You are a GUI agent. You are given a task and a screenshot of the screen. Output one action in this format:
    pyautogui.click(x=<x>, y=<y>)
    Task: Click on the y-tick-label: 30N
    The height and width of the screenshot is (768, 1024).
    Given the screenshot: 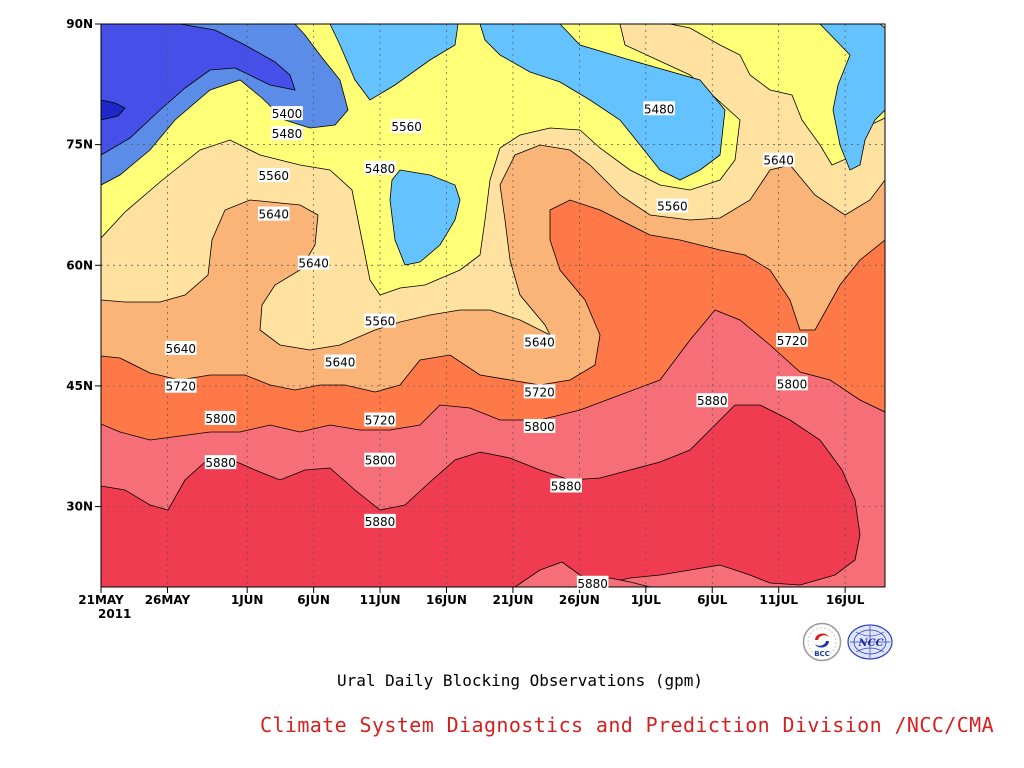 What is the action you would take?
    pyautogui.click(x=79, y=507)
    